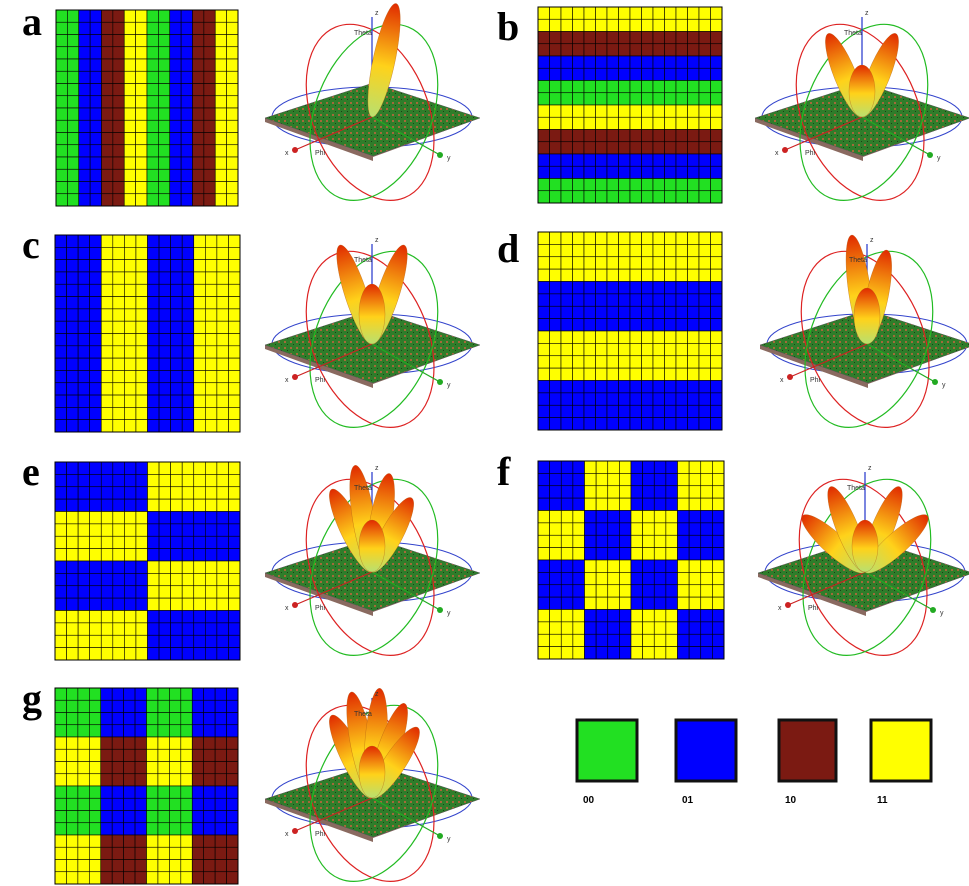  Describe the element at coordinates (867, 567) in the screenshot. I see `theta-circle-green` at that location.